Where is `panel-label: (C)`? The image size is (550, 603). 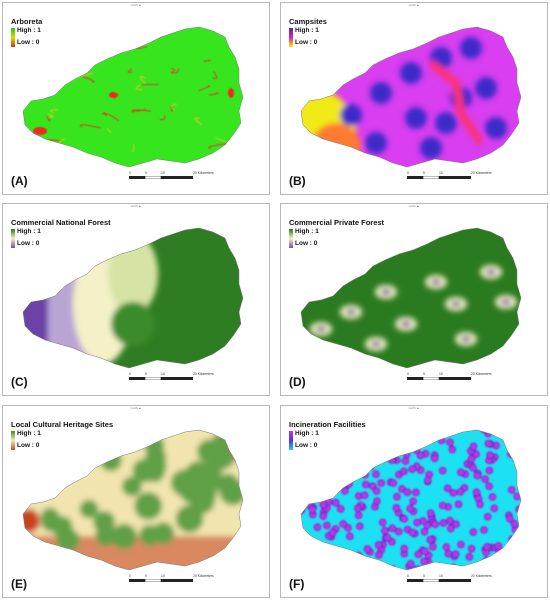
panel-label: (C) is located at coordinates (19, 382).